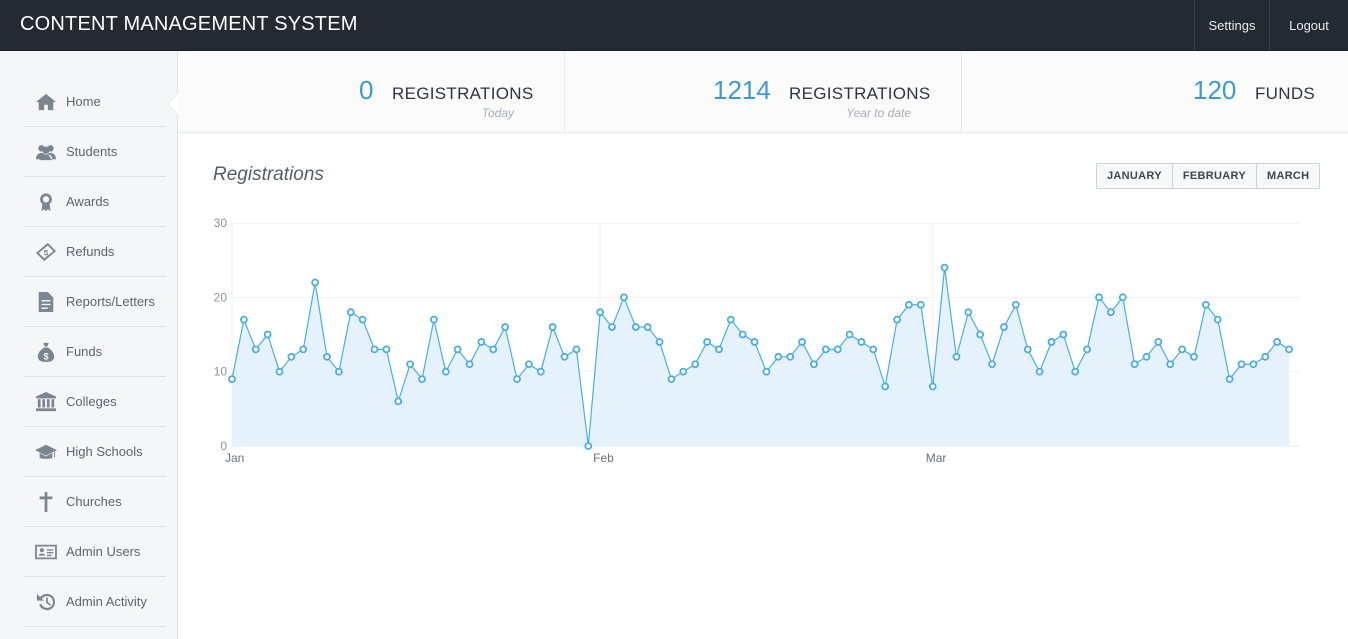 This screenshot has width=1348, height=639. I want to click on sidebar-item-reports-letters: Reports/Letters, so click(95, 302).